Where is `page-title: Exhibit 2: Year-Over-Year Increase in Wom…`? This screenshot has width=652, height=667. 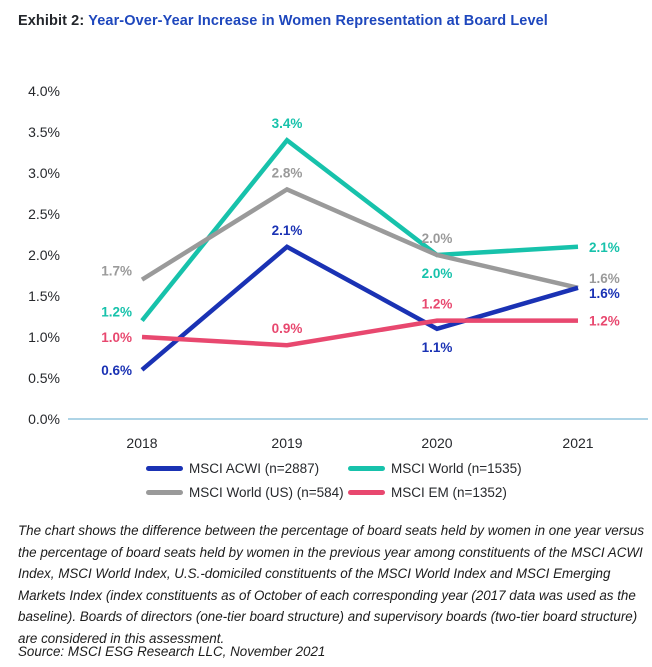 page-title: Exhibit 2: Year-Over-Year Increase in Wom… is located at coordinates (283, 21).